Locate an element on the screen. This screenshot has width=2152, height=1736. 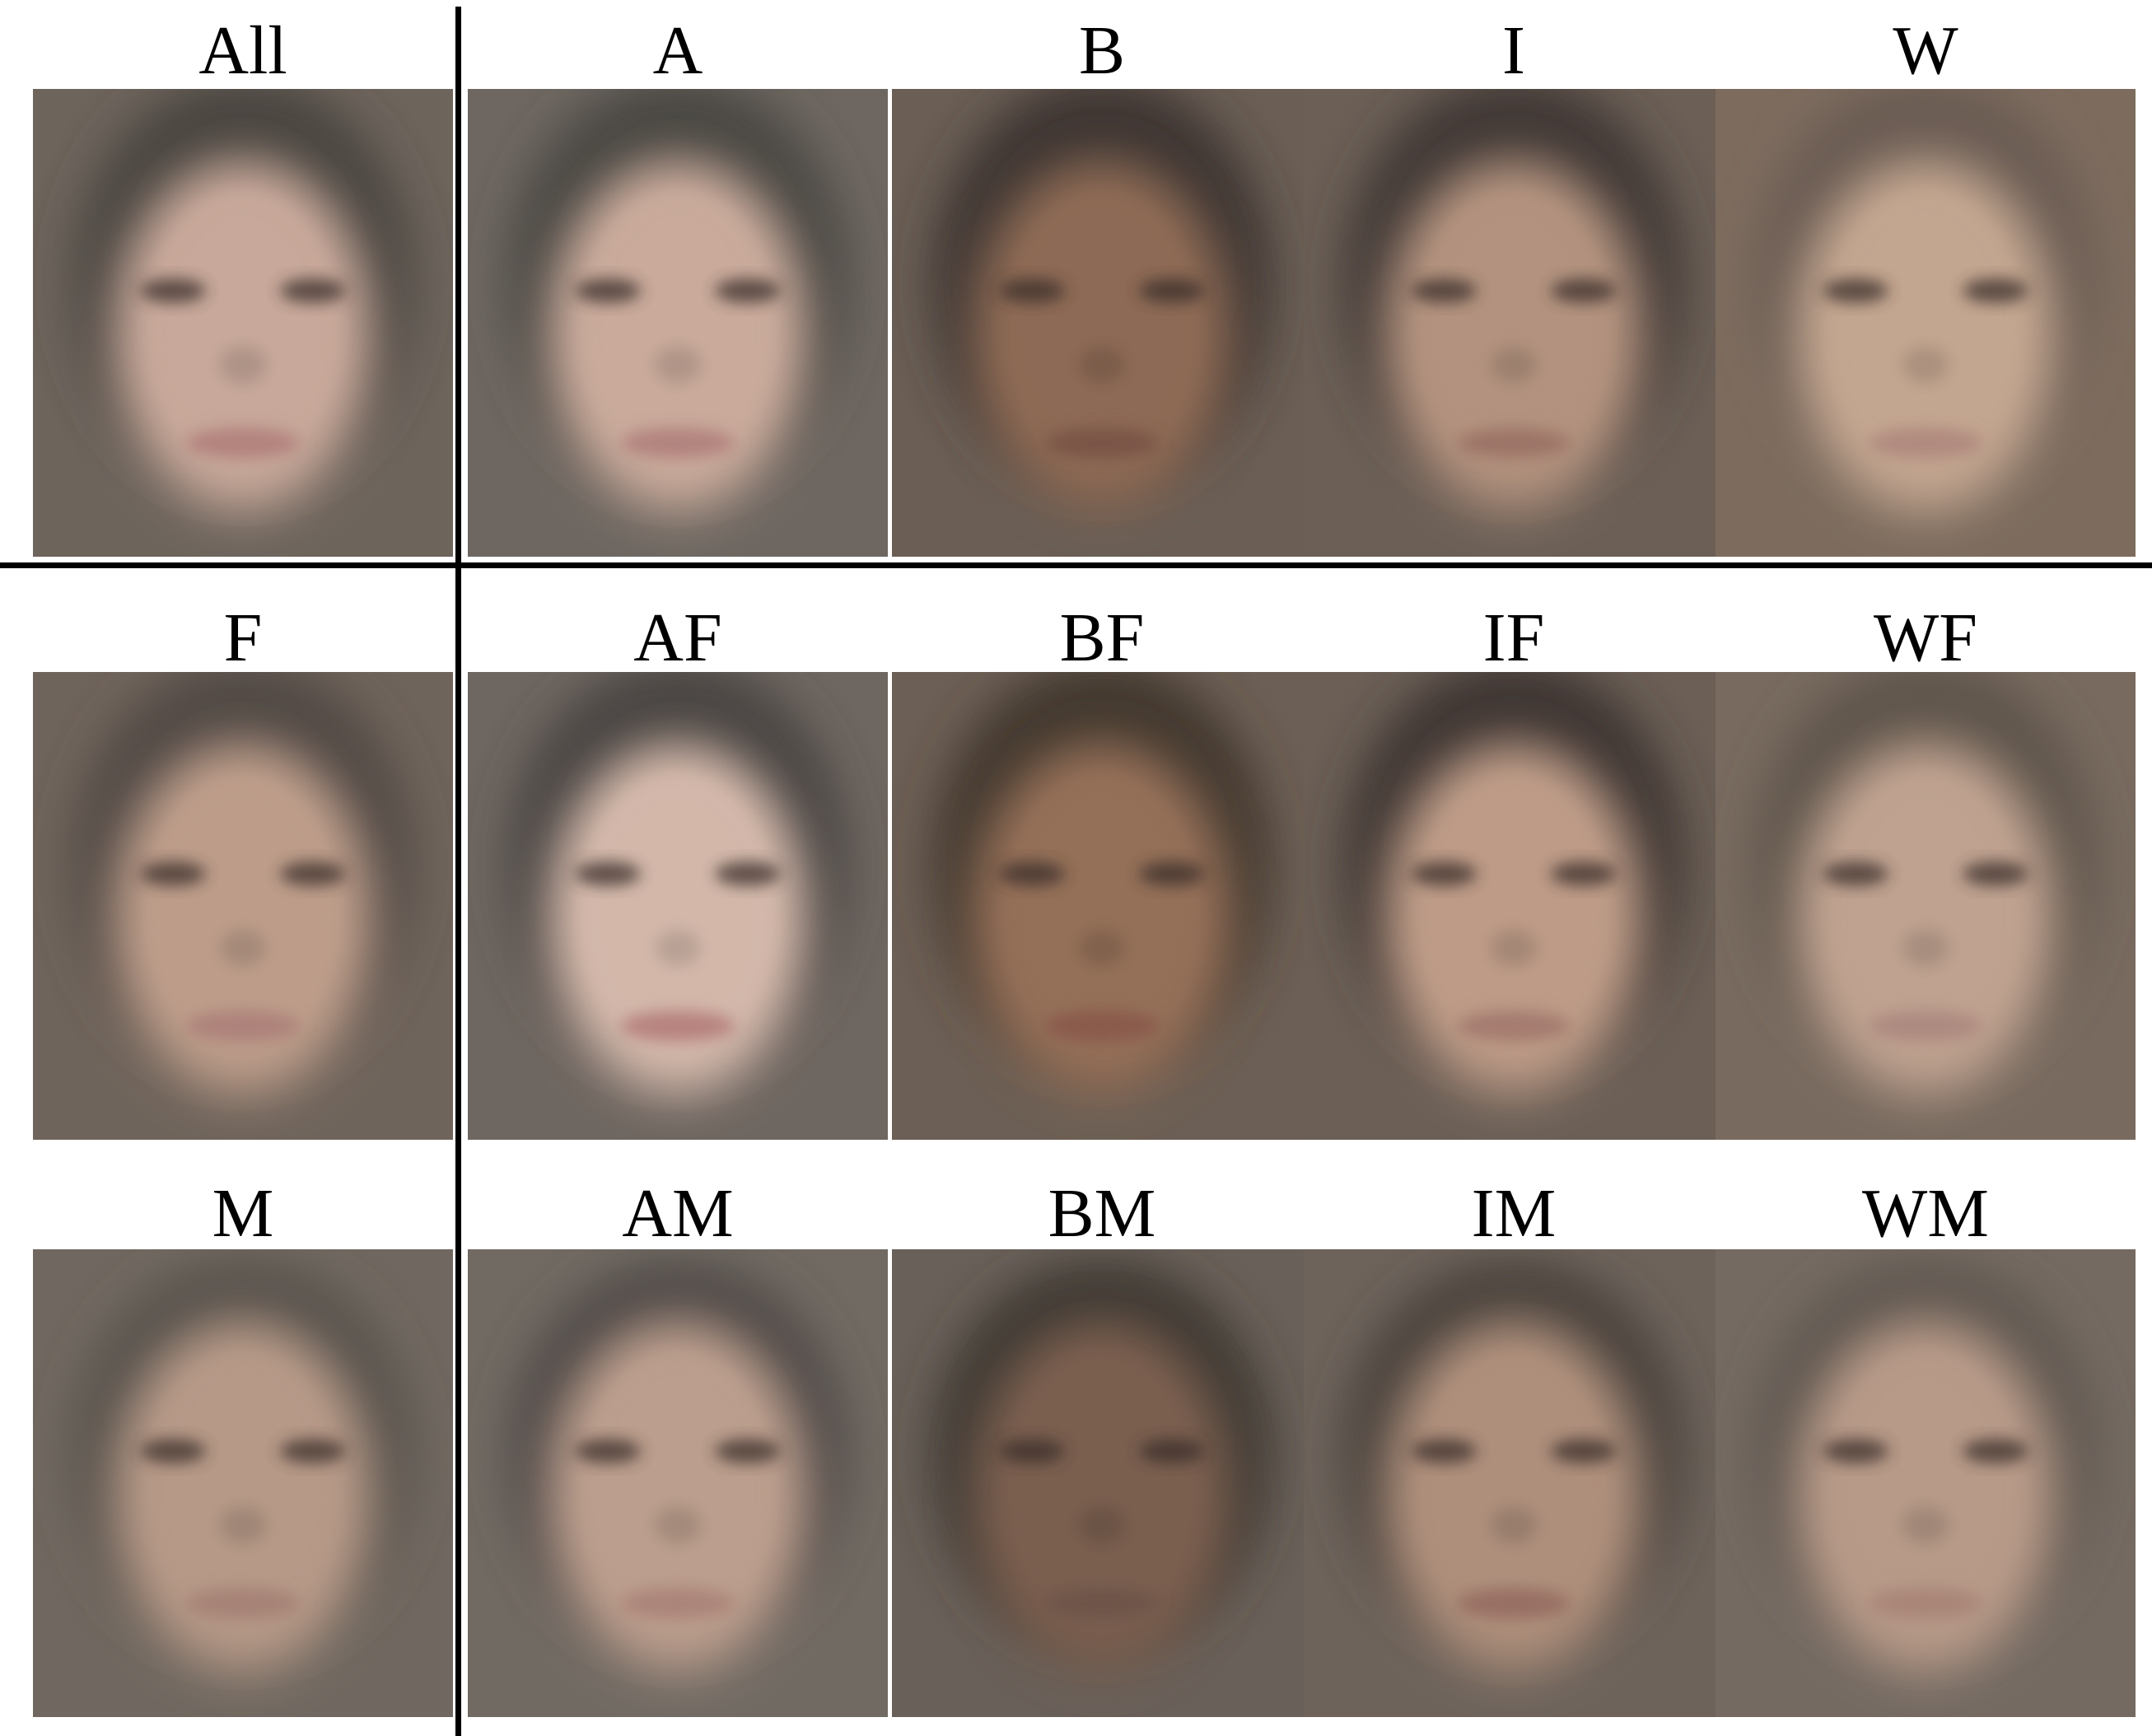
vertical-divider is located at coordinates (458, 871).